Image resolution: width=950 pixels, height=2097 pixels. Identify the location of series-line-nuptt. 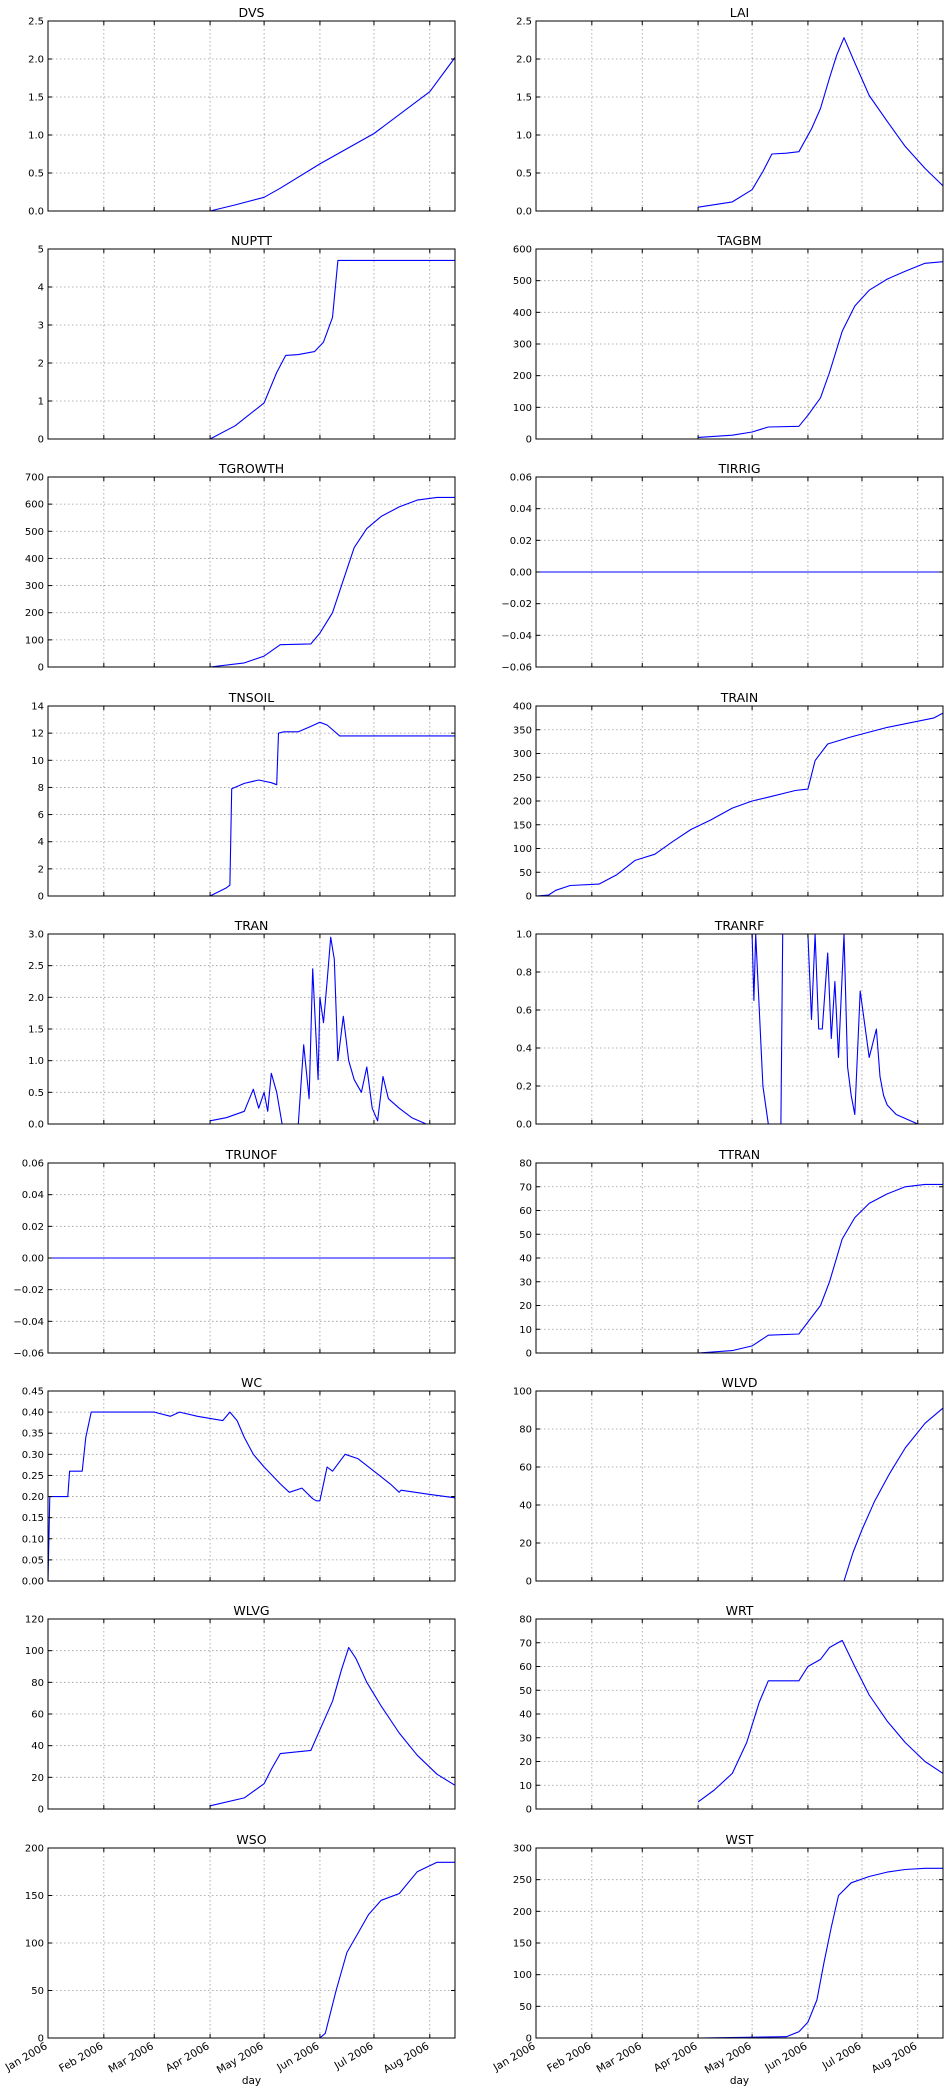
(332, 349).